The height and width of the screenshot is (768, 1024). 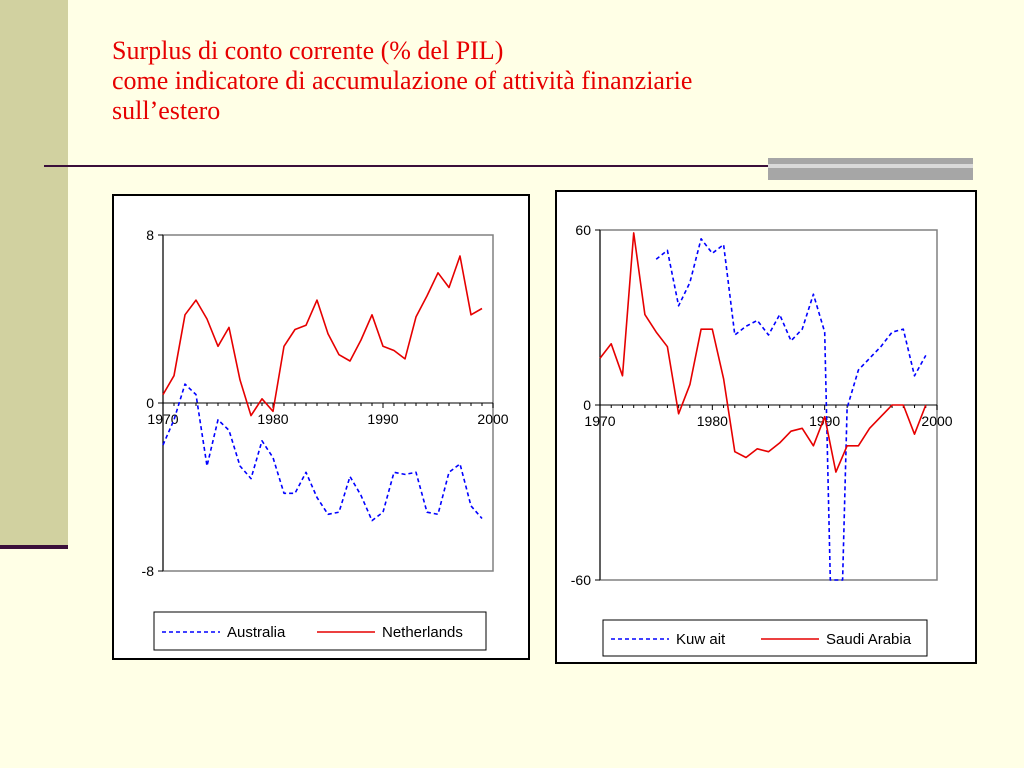 I want to click on title-line-3: sull’estero, so click(x=166, y=110).